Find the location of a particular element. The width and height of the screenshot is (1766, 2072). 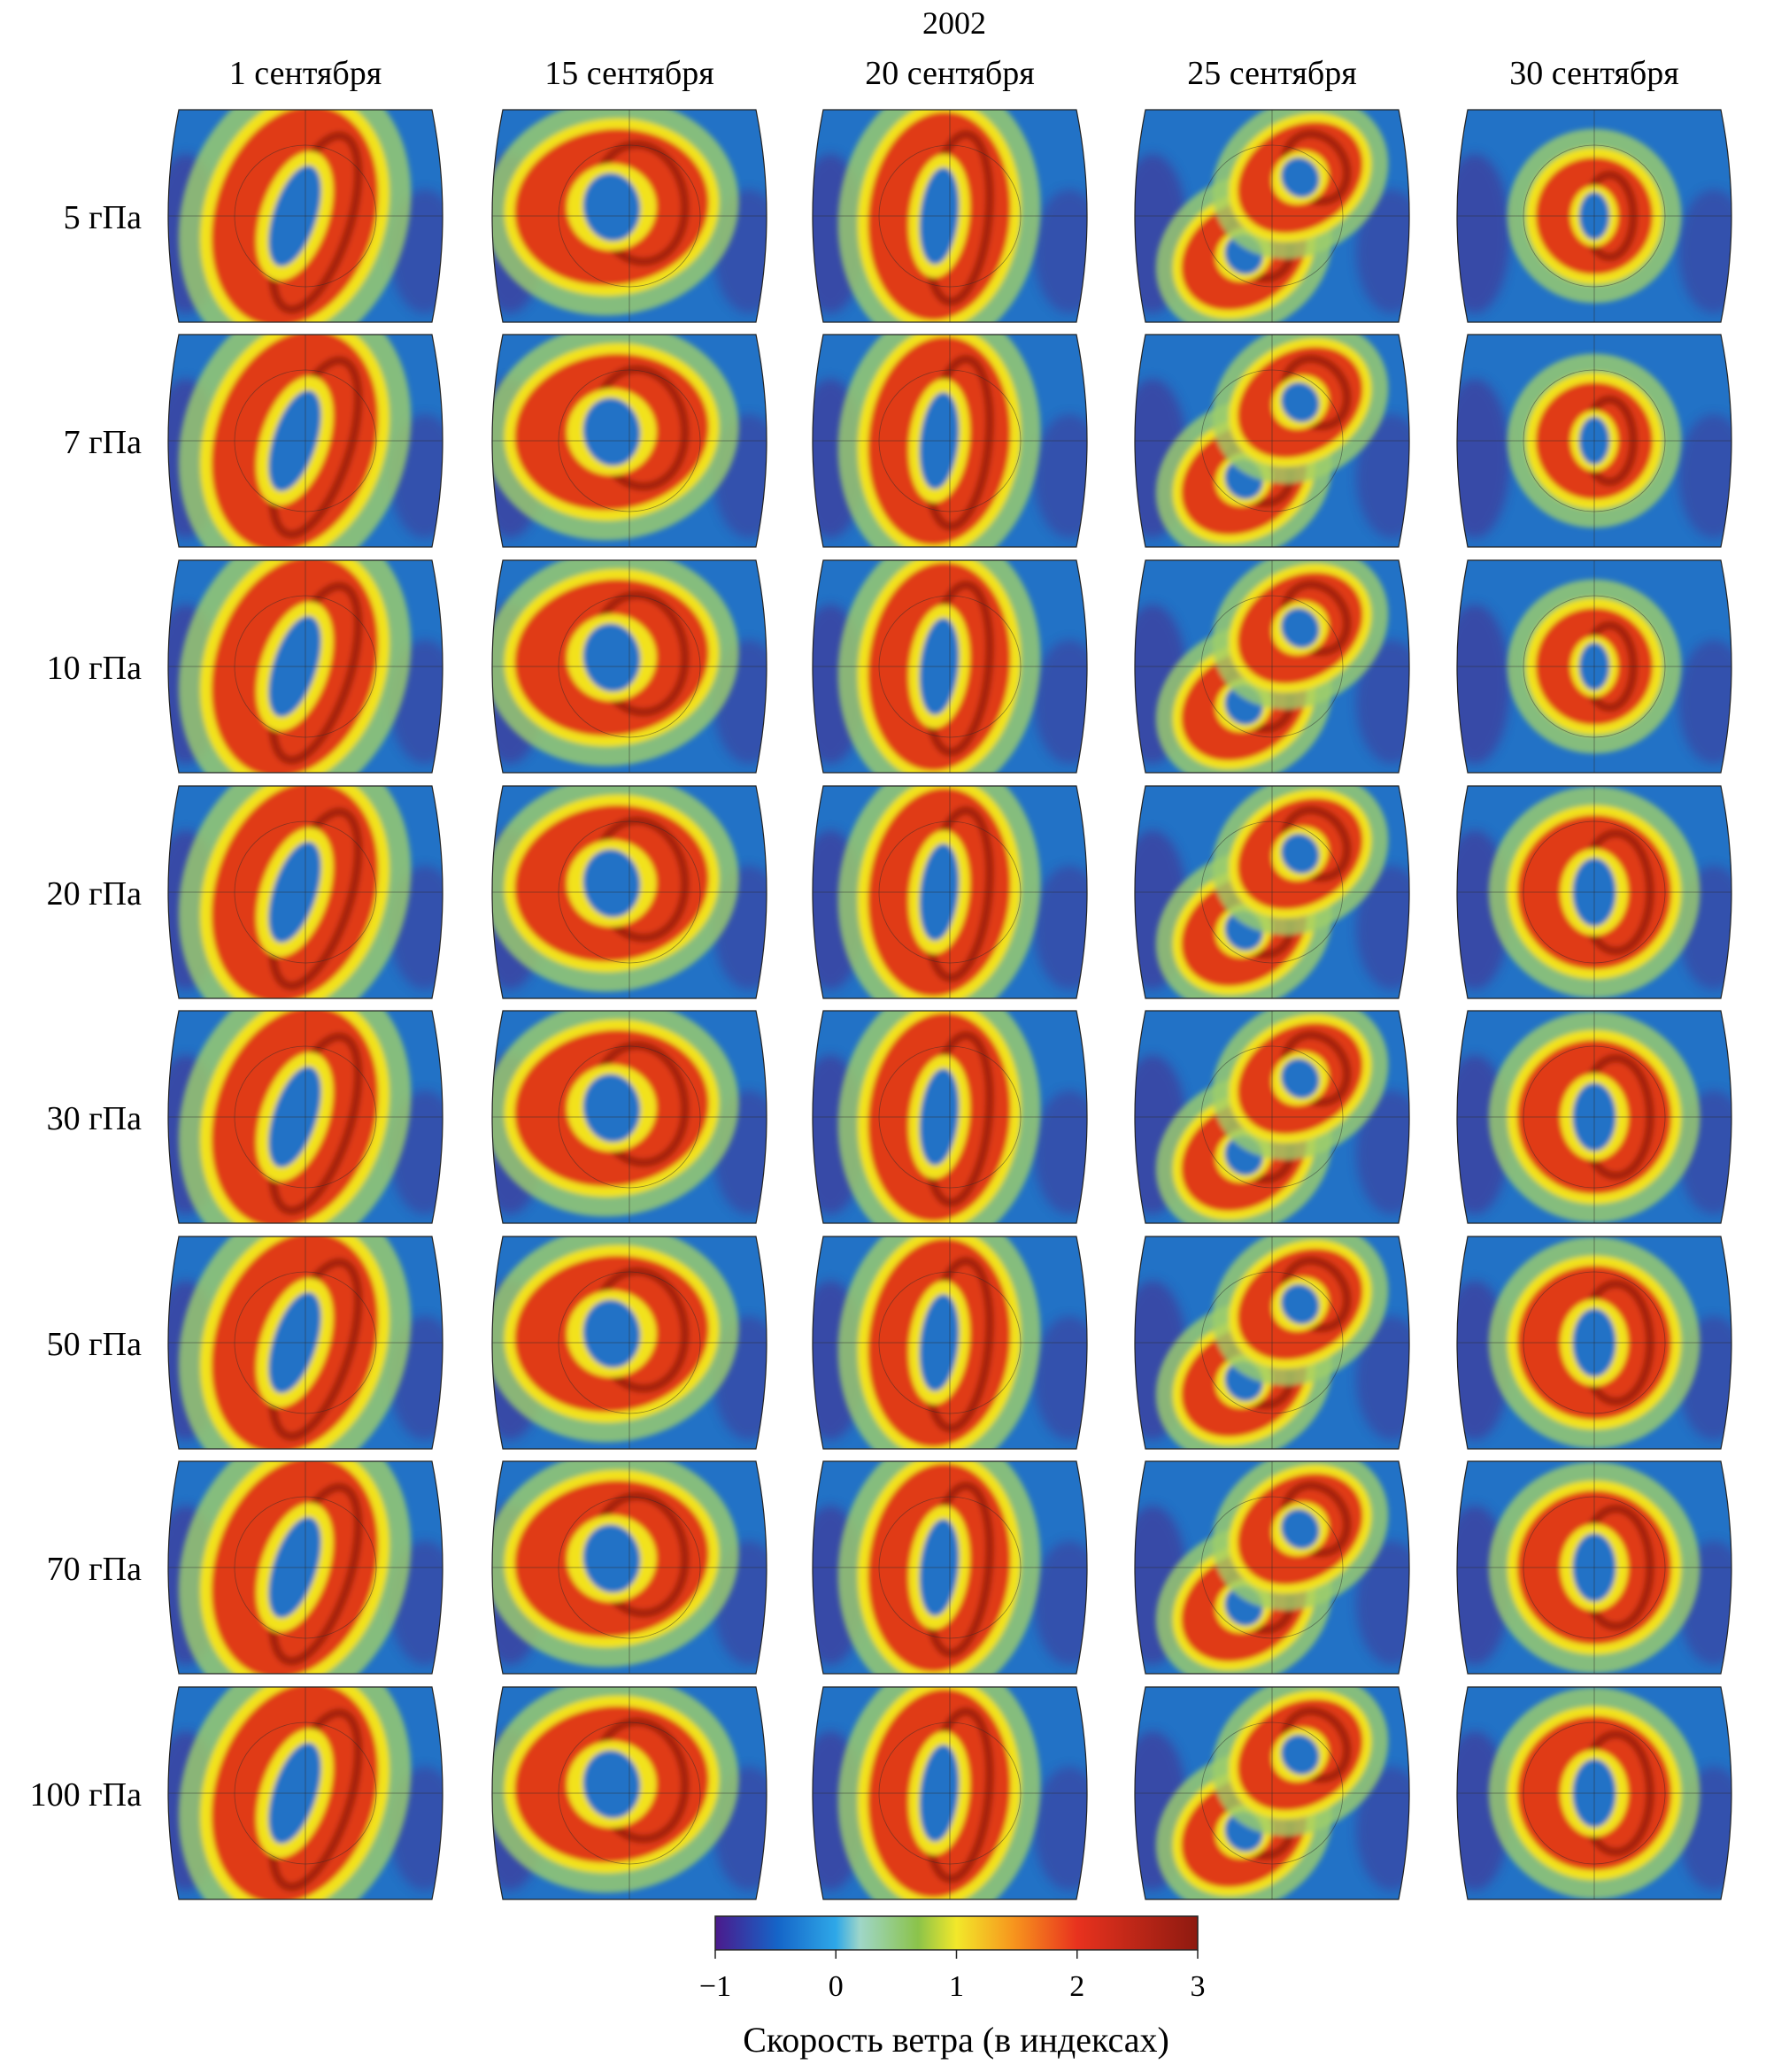

row-label-7: 70 гПа is located at coordinates (95, 1569).